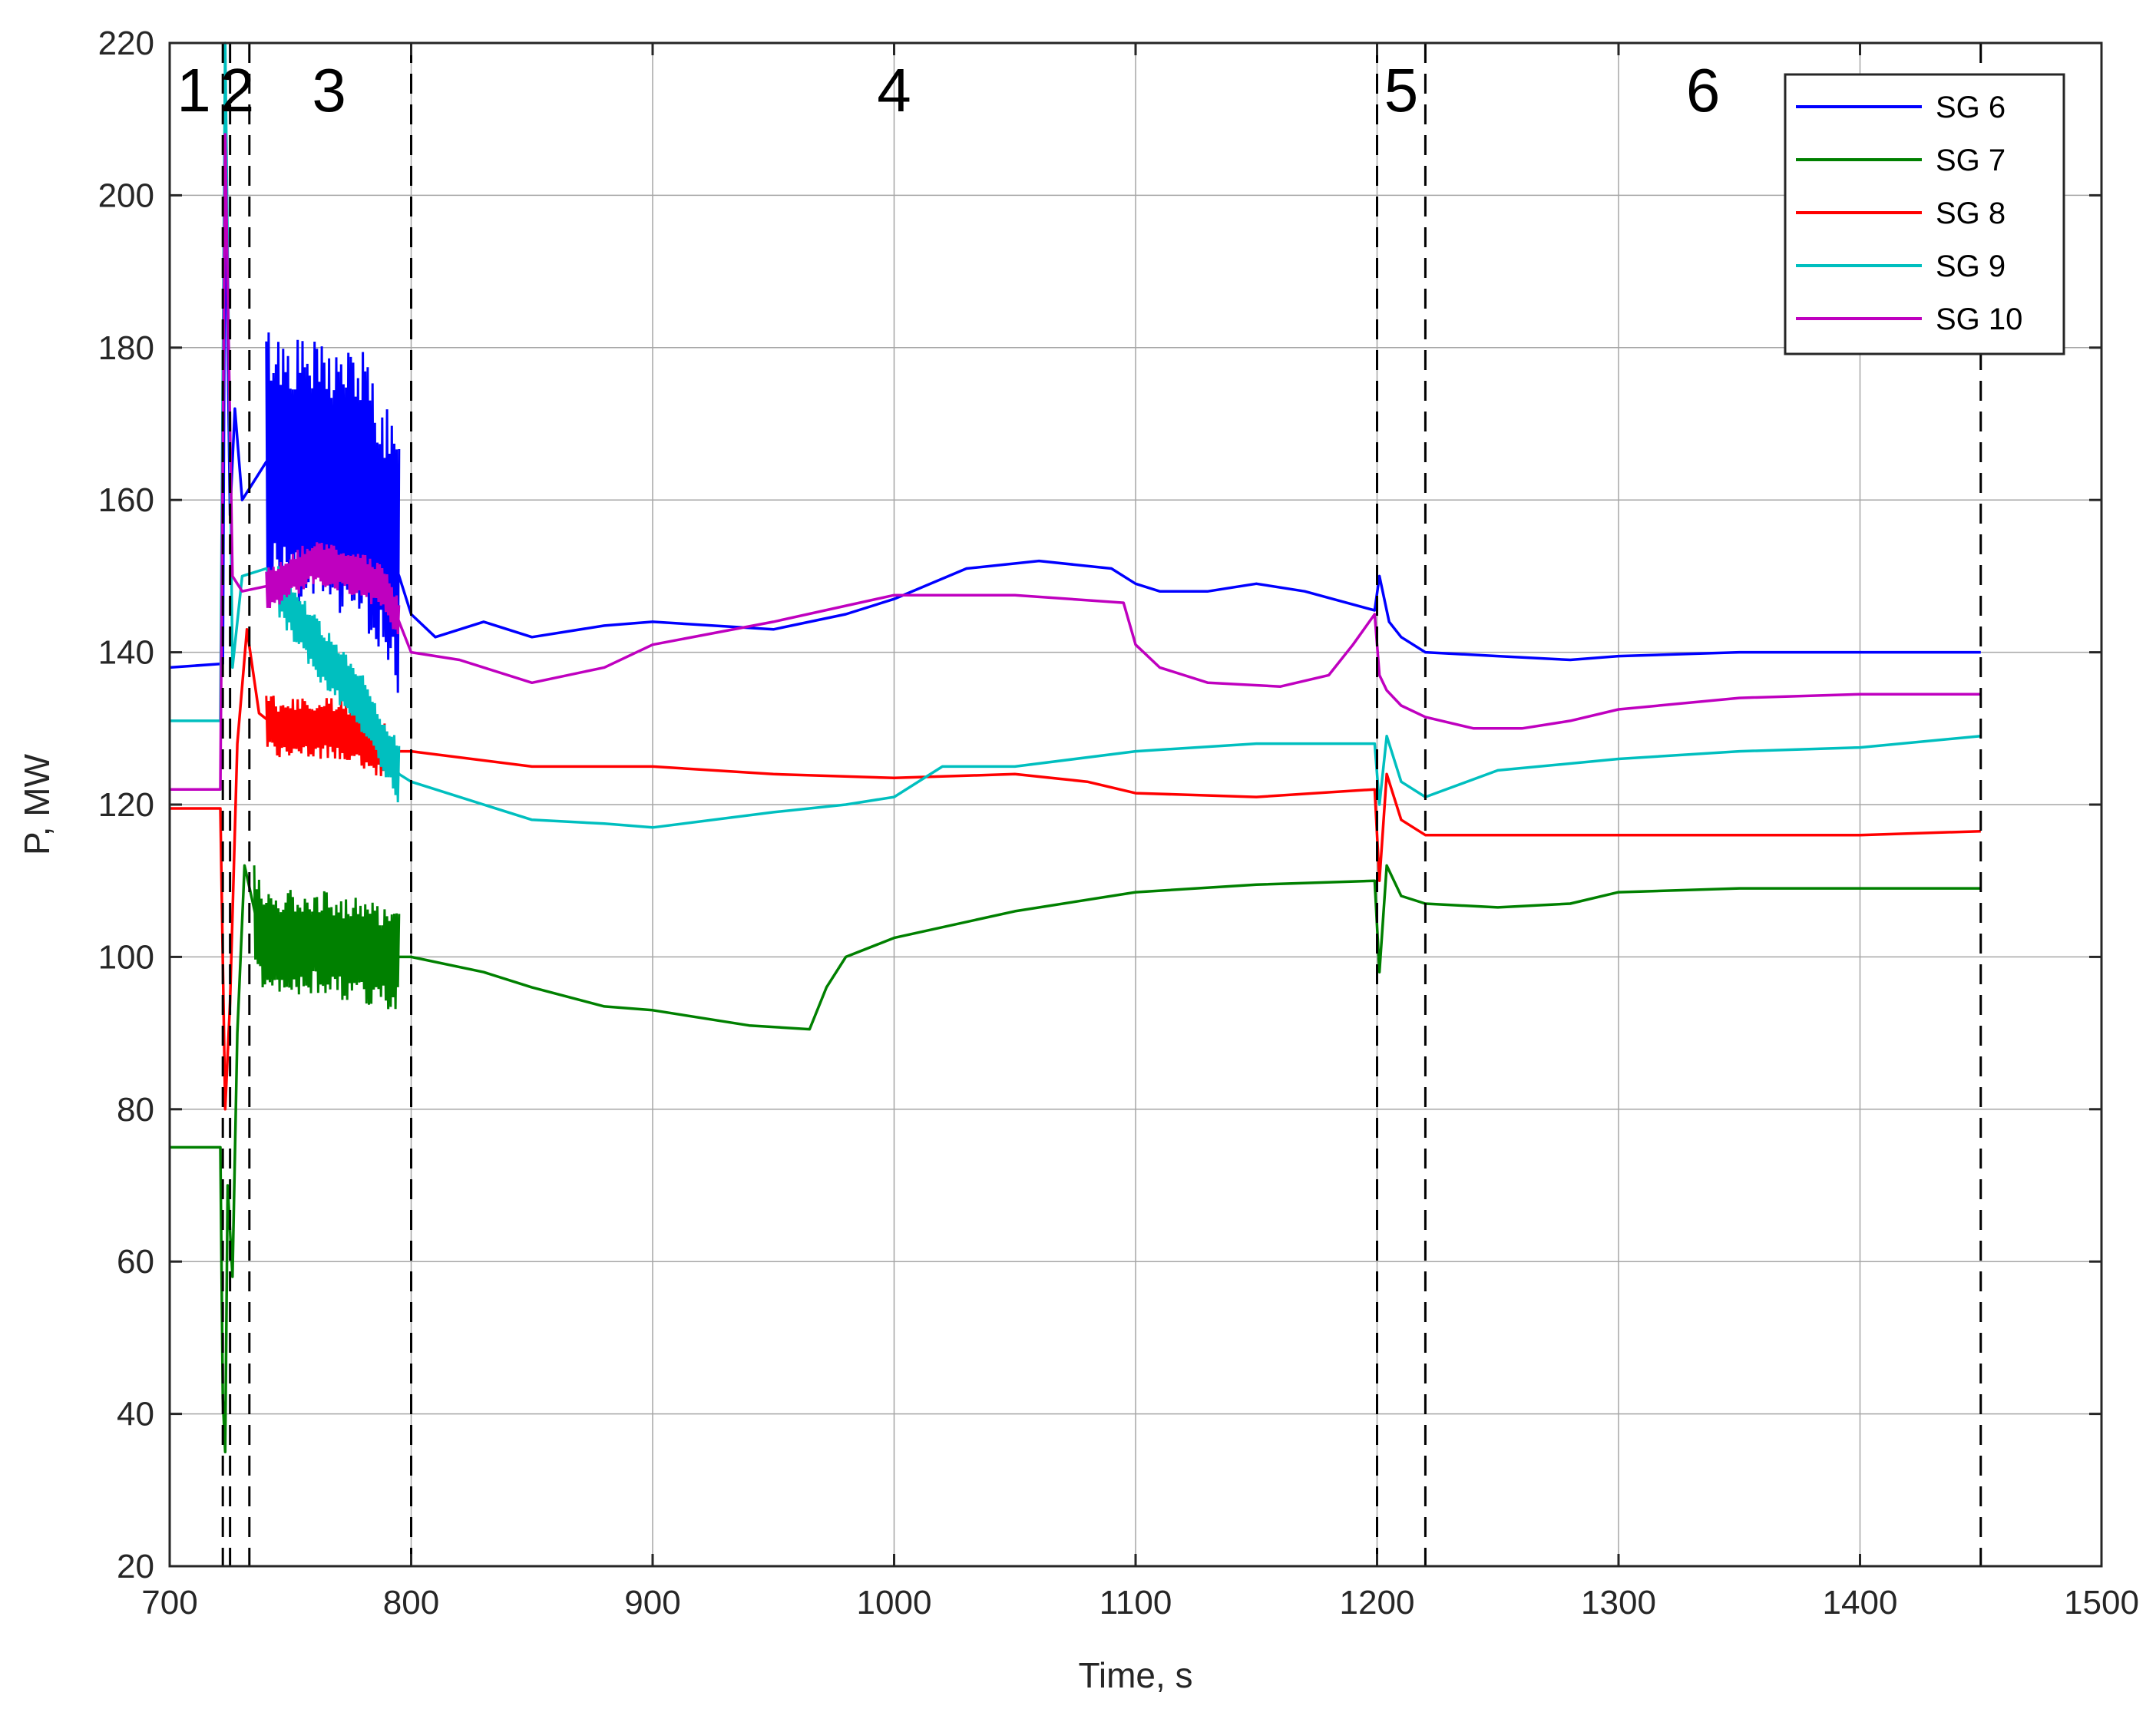  What do you see at coordinates (37, 804) in the screenshot?
I see `y-axis-label: P, MW` at bounding box center [37, 804].